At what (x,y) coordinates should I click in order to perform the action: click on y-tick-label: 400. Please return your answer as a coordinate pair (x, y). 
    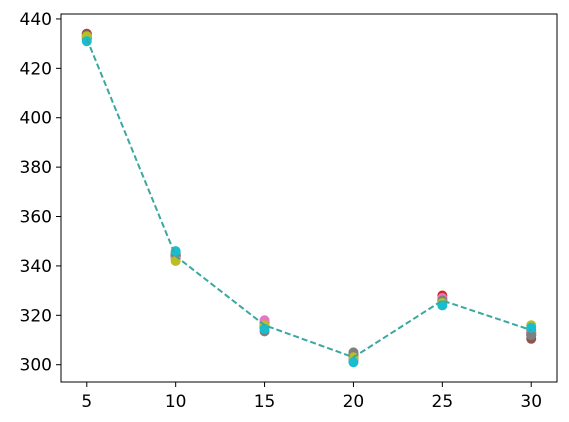
    Looking at the image, I should click on (36, 119).